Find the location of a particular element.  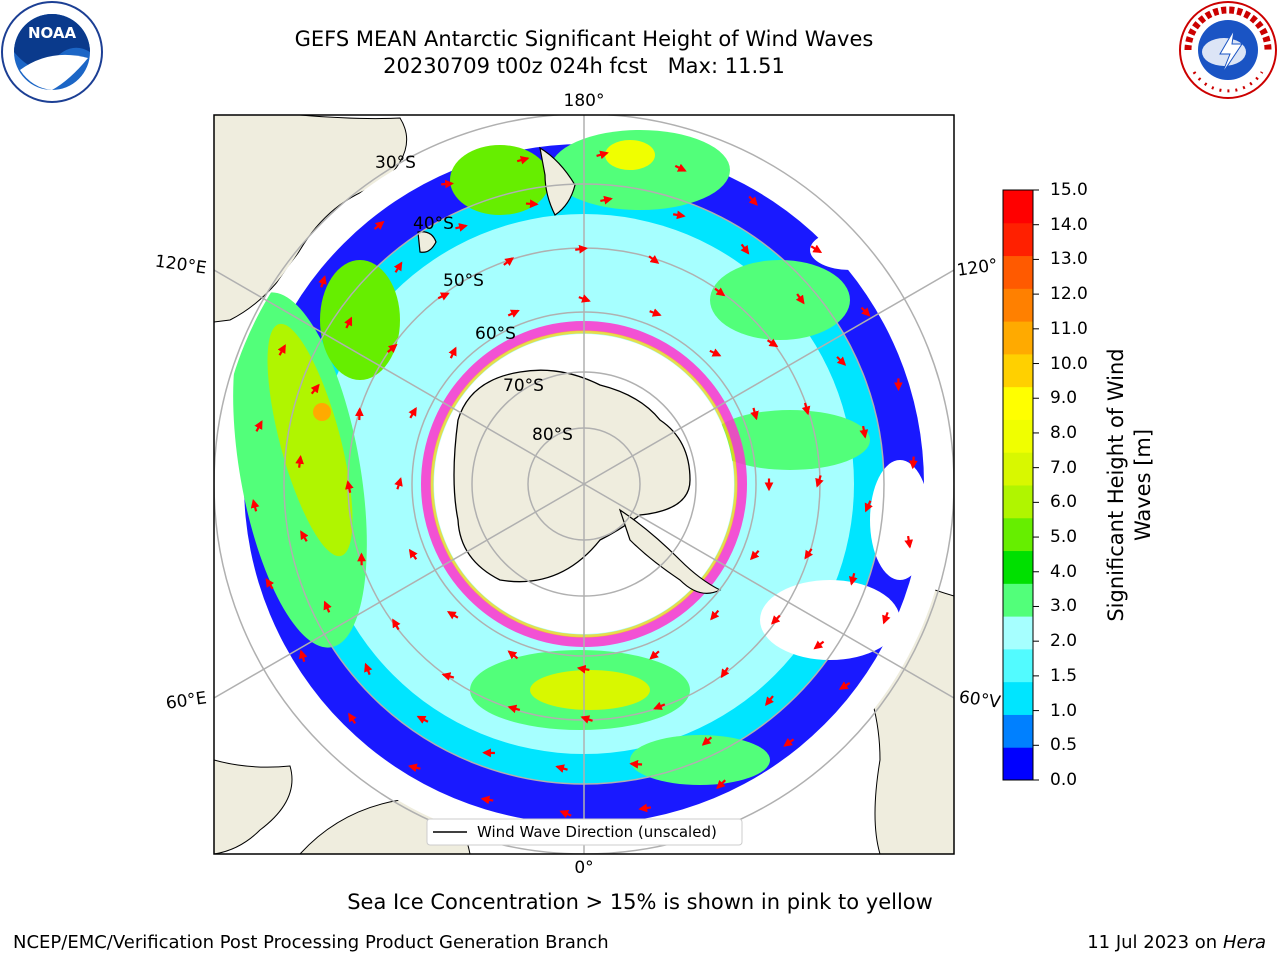

footer-date: 11 Jul 2023 on Hera is located at coordinates (1176, 942).